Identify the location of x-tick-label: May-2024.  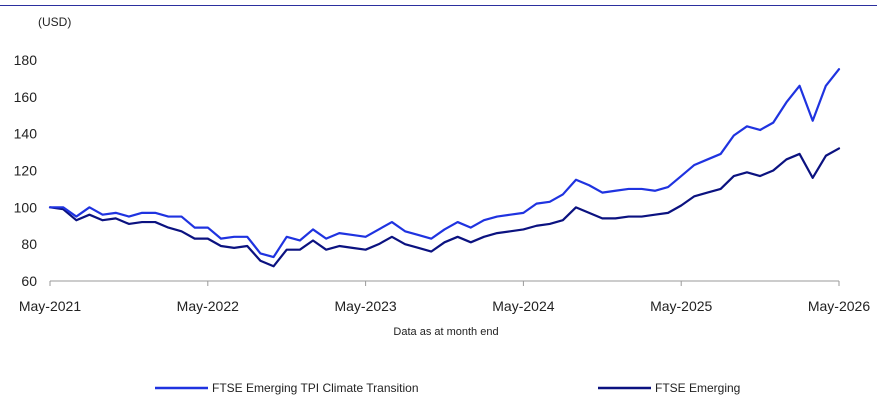
(523, 306).